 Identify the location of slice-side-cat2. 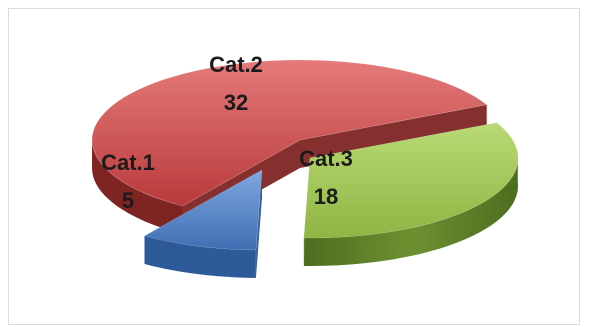
(137, 186).